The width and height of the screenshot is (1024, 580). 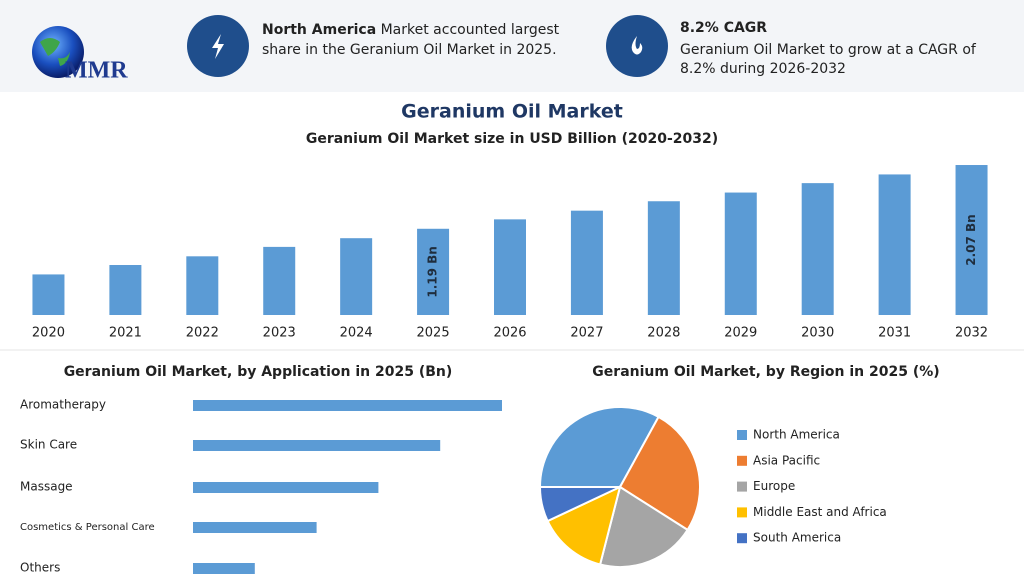 What do you see at coordinates (512, 112) in the screenshot?
I see `main-title: Geranium Oil Market` at bounding box center [512, 112].